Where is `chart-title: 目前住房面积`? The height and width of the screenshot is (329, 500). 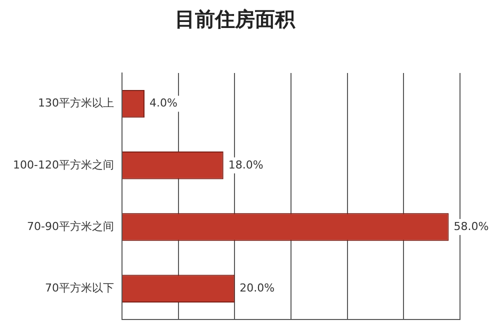 chart-title: 目前住房面积 is located at coordinates (235, 19).